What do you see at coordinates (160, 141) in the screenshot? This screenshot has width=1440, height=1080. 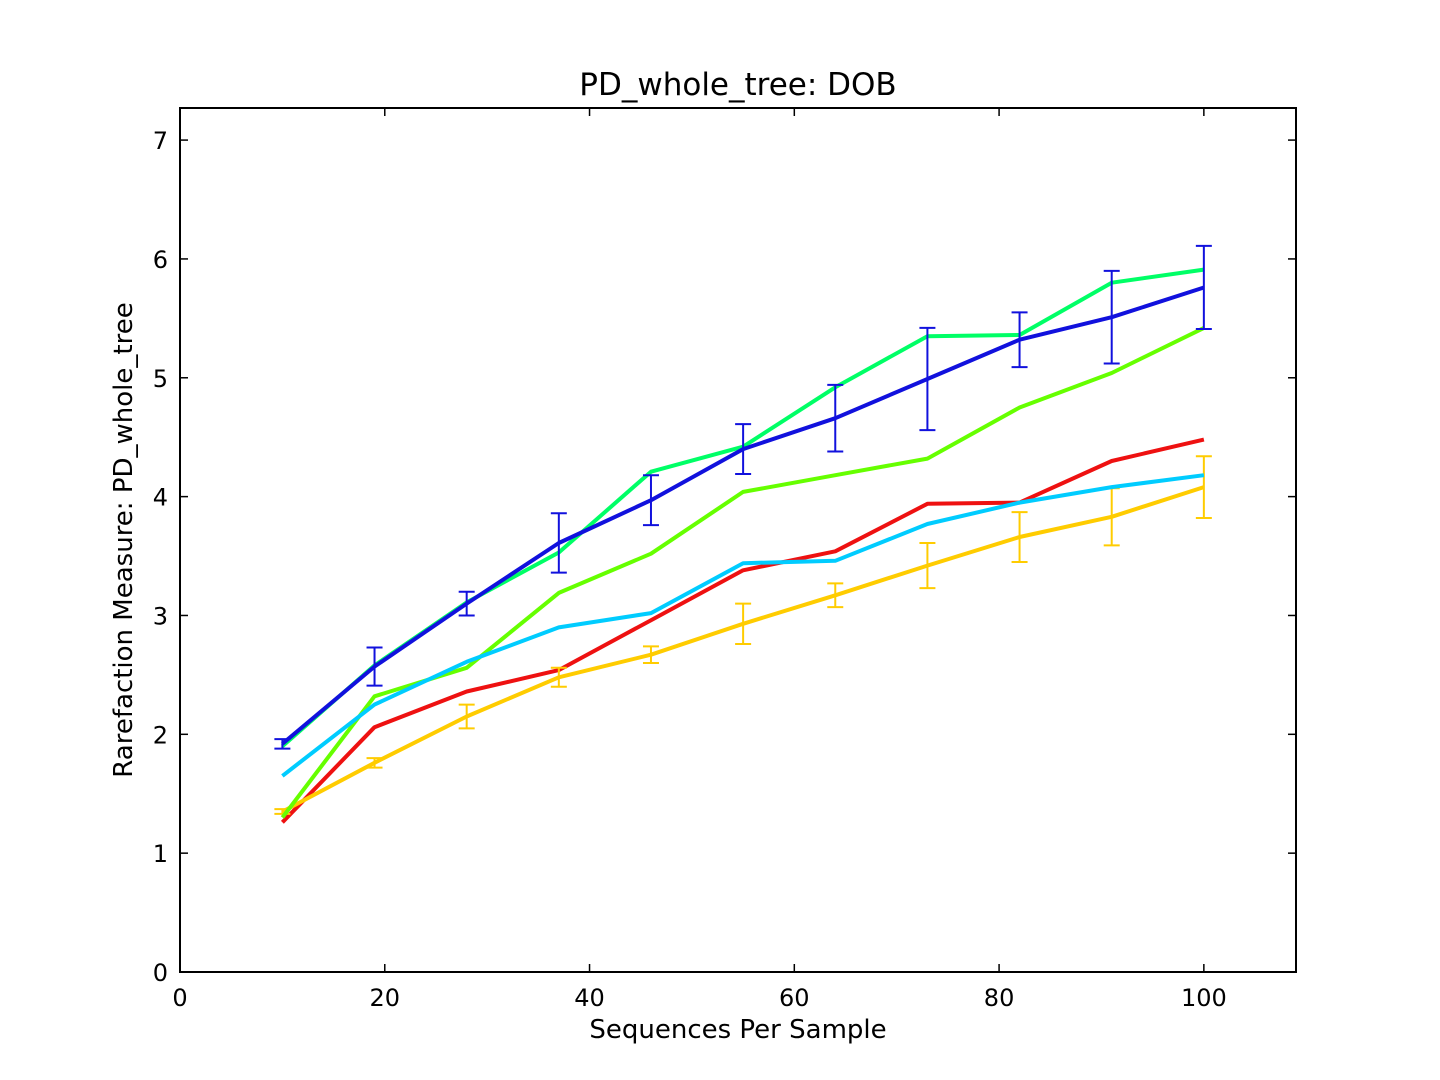 I see `y-tick-label: 7` at bounding box center [160, 141].